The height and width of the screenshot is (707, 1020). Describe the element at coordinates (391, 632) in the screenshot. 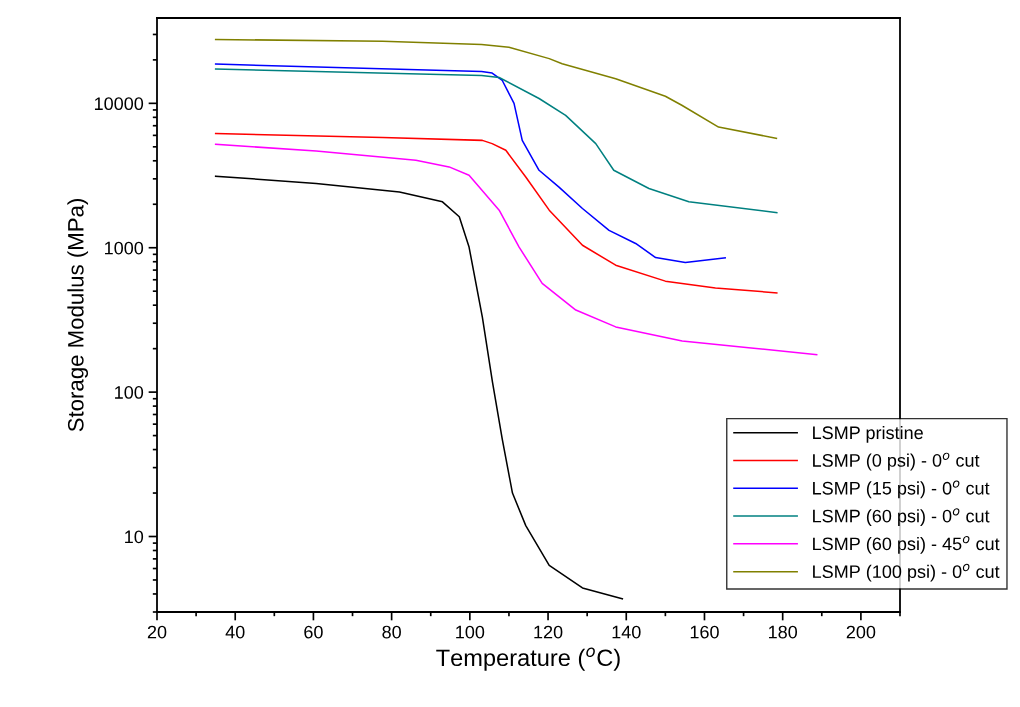

I see `x-tick-label: 80` at that location.